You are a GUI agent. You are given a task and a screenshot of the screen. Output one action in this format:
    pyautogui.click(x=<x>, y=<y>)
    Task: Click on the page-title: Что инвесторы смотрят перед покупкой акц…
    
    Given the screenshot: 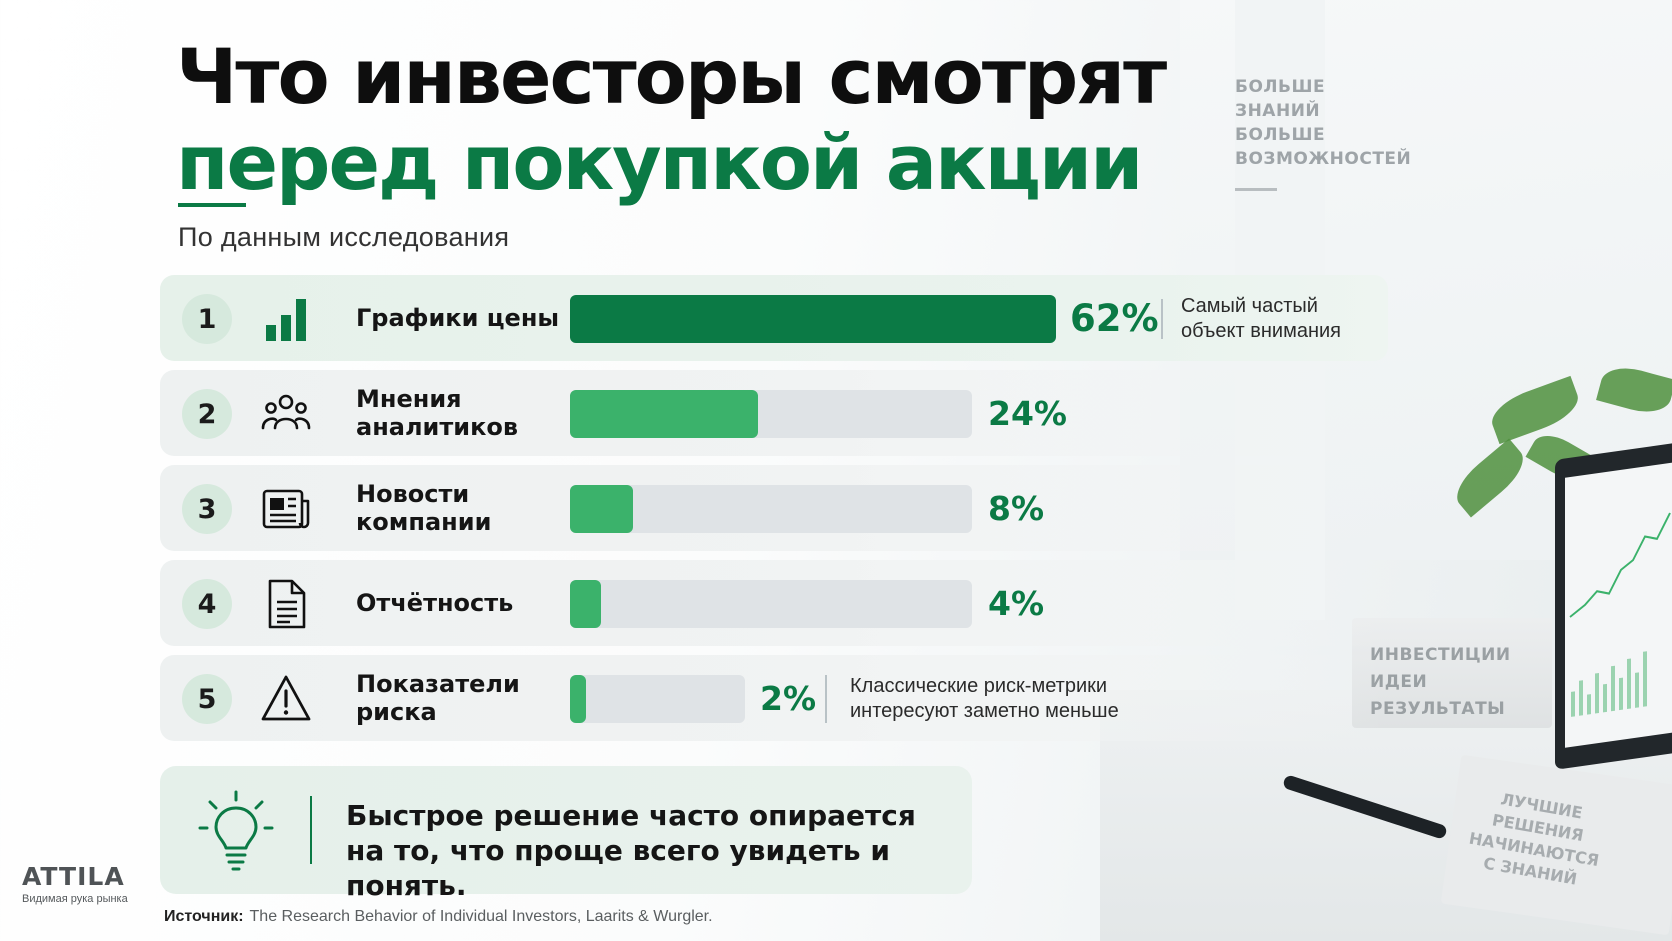 What is the action you would take?
    pyautogui.click(x=671, y=119)
    